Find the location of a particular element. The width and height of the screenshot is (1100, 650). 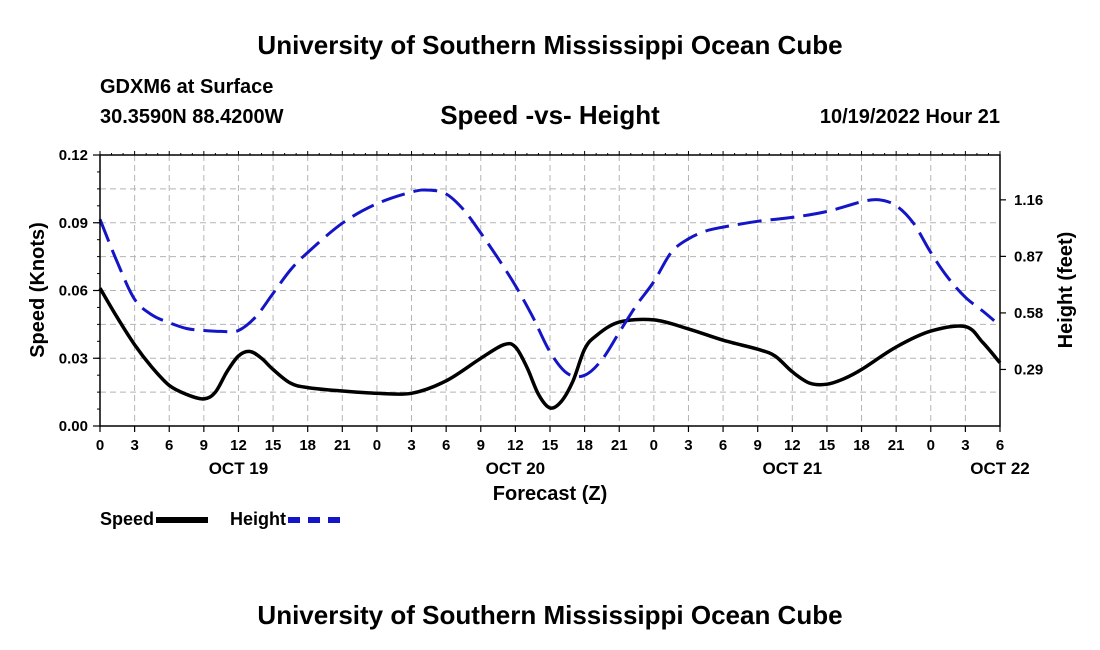

date-label: OCT 21 is located at coordinates (793, 468).